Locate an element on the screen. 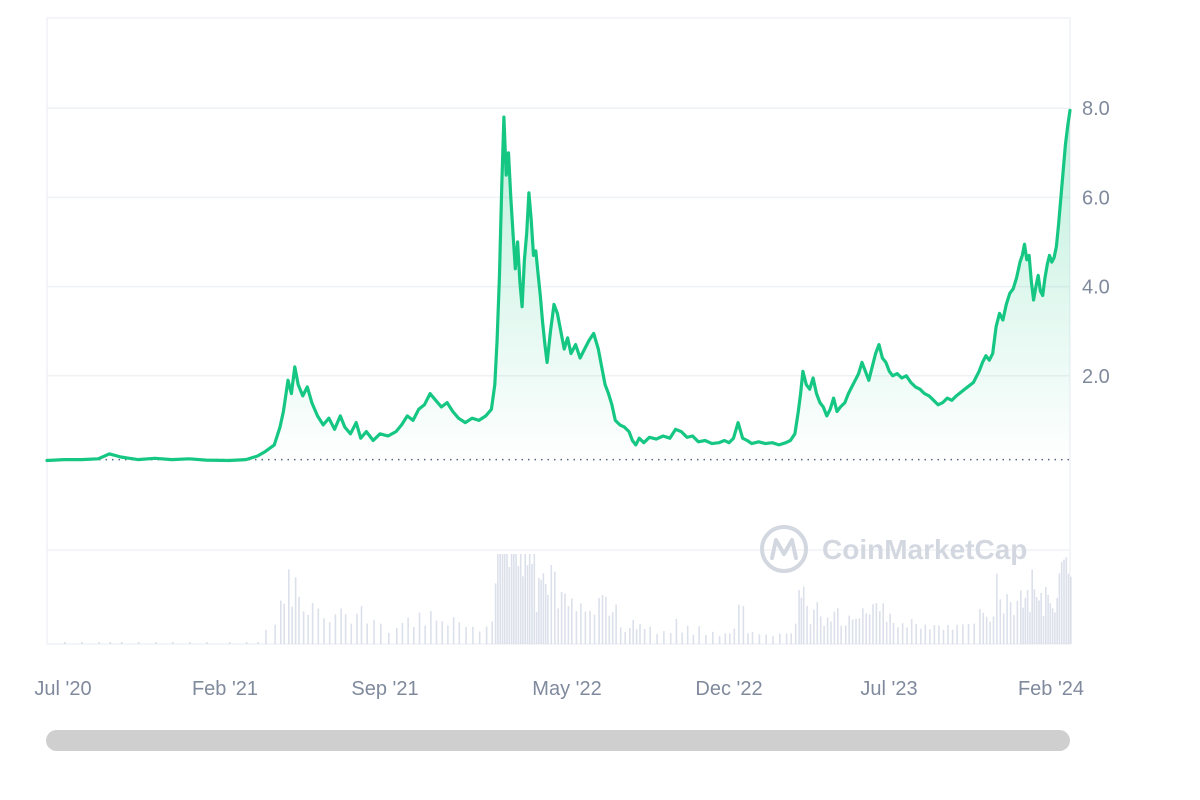  scrollbar-thumb is located at coordinates (558, 740).